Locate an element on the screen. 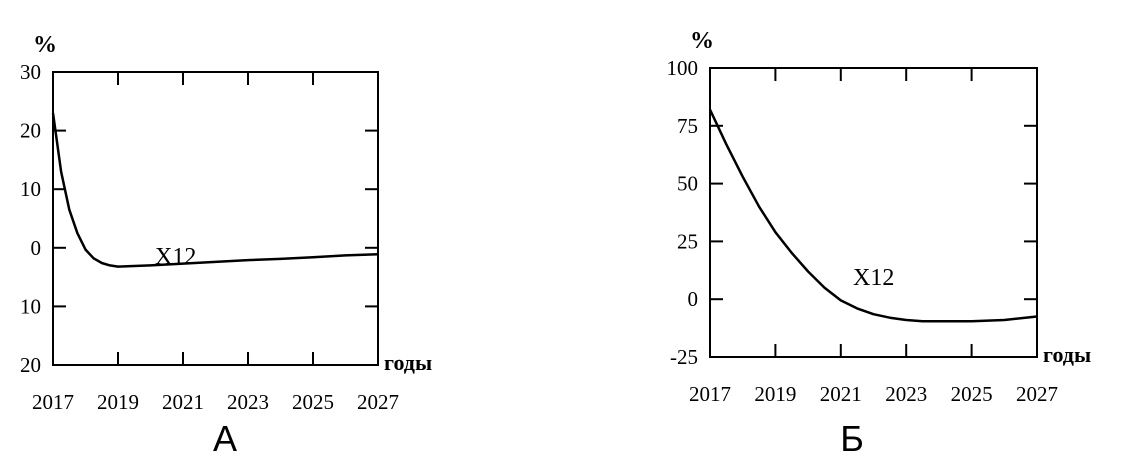 This screenshot has width=1125, height=475. chart-b-caption: Б is located at coordinates (852, 438).